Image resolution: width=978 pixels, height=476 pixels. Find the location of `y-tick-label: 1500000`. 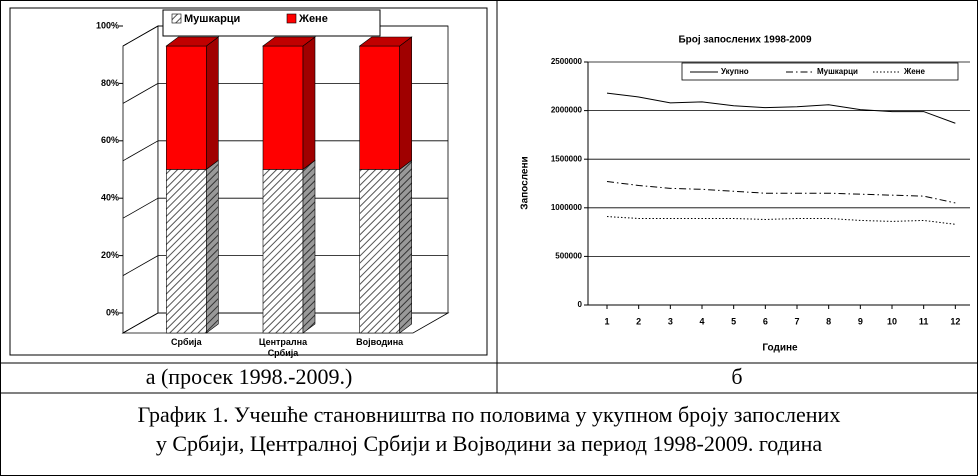

y-tick-label: 1500000 is located at coordinates (567, 158).